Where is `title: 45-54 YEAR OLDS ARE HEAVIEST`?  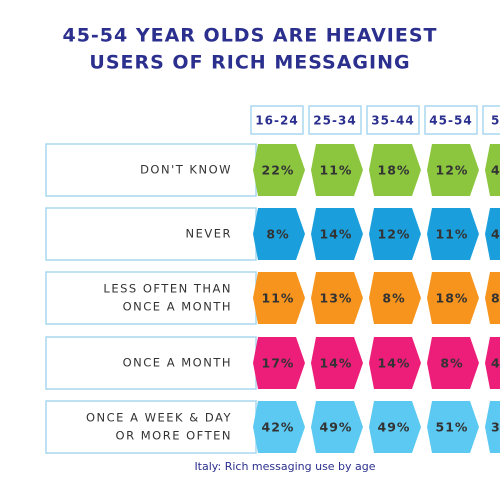
title: 45-54 YEAR OLDS ARE HEAVIEST is located at coordinates (249, 36).